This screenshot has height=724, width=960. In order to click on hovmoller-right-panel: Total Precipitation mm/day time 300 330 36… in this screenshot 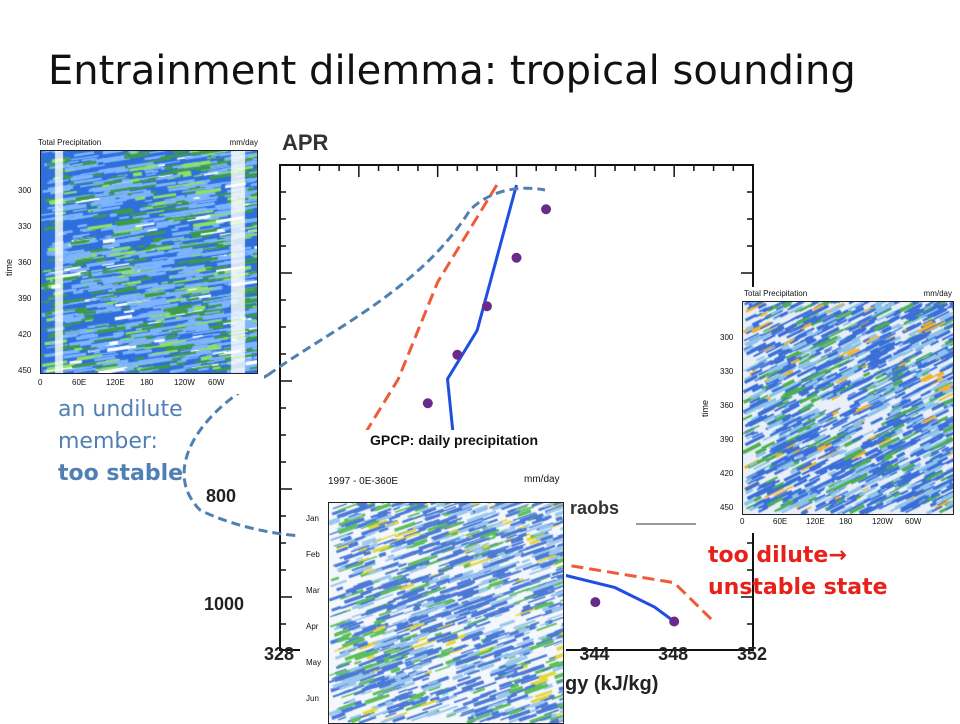, I will do `click(829, 410)`.